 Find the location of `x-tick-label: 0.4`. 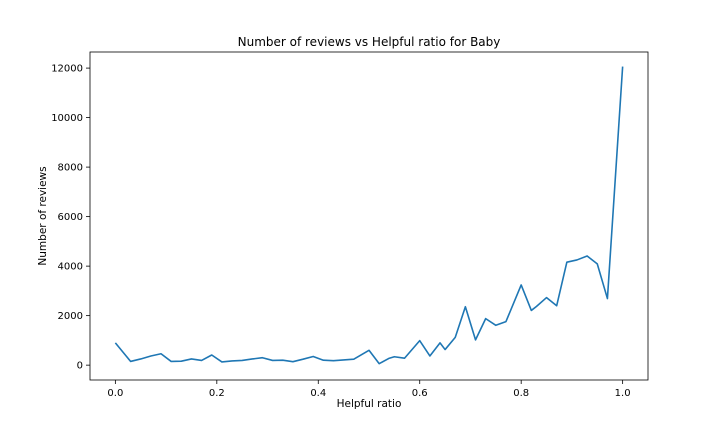

x-tick-label: 0.4 is located at coordinates (318, 393).